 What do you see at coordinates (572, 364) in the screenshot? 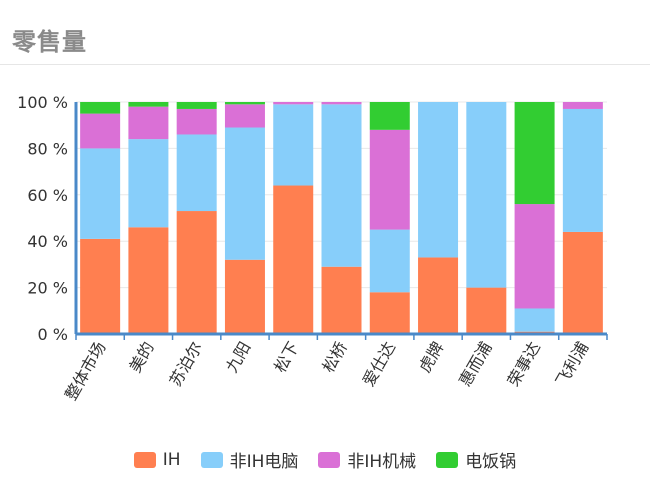
I see `x-category-label: 飞利浦` at bounding box center [572, 364].